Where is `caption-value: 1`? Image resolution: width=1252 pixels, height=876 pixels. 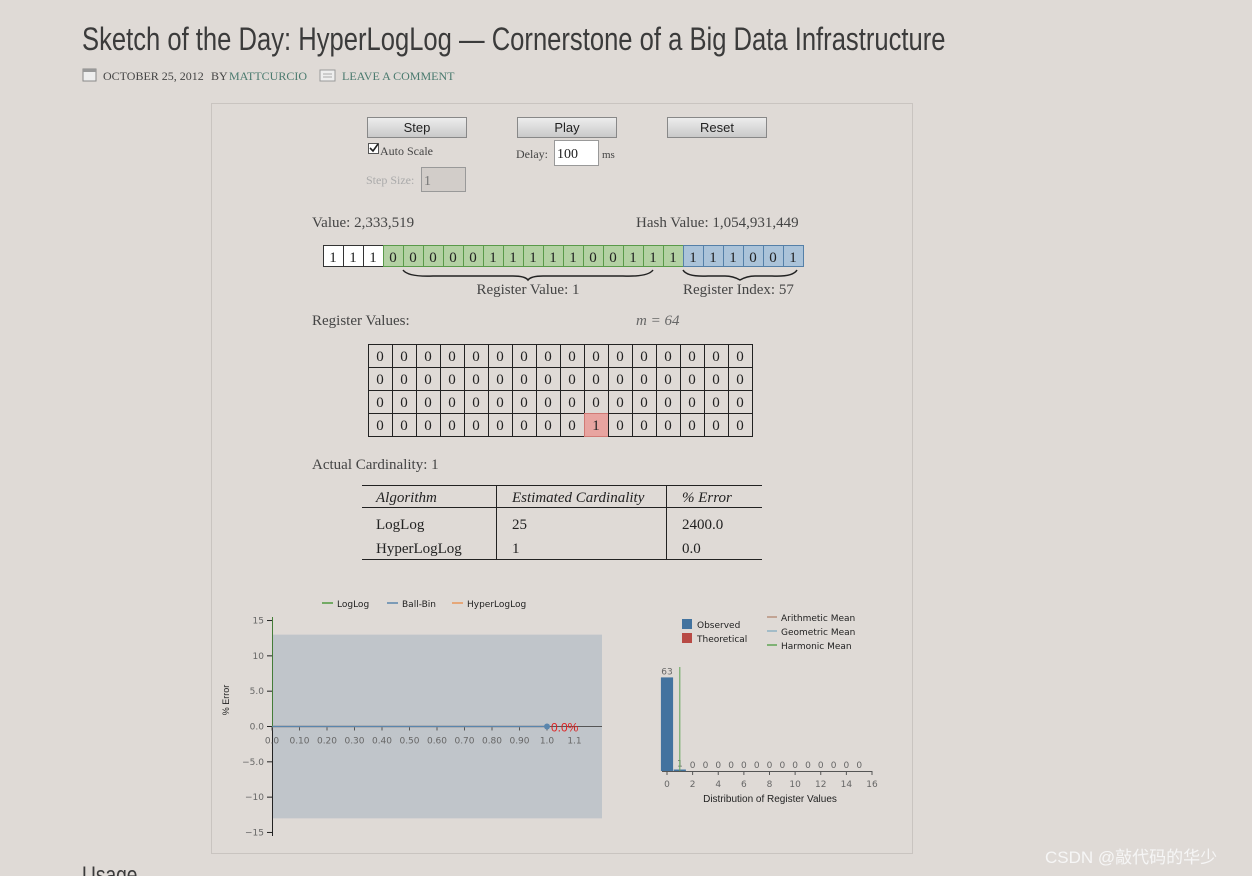
caption-value: 1 is located at coordinates (576, 290).